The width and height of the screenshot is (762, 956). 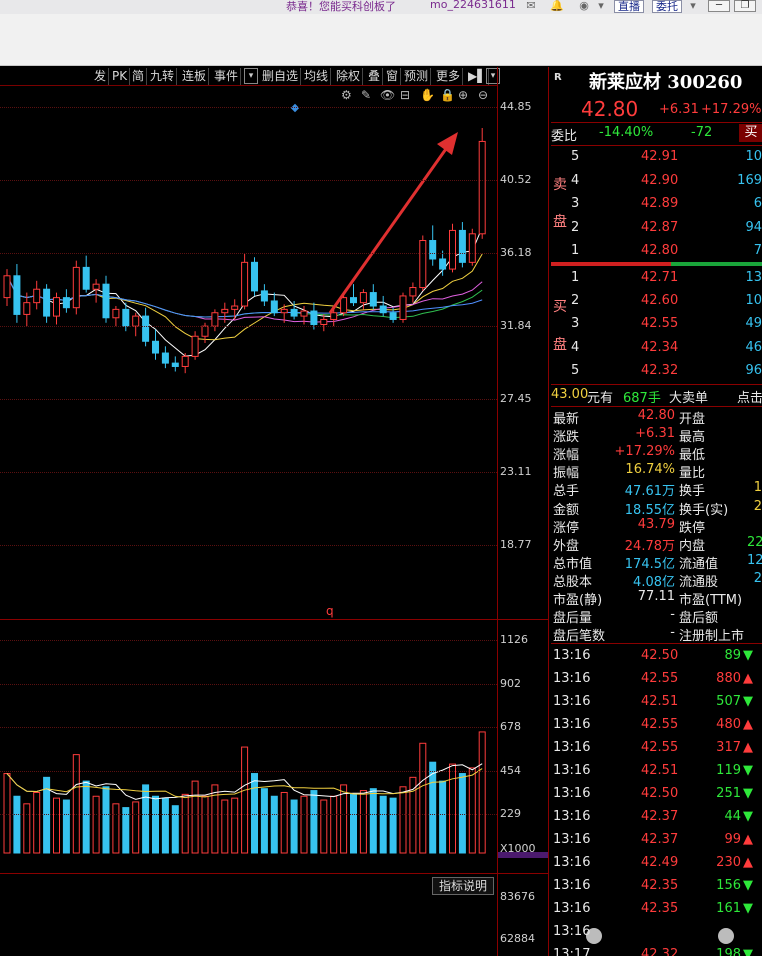 I want to click on live-button: 直播, so click(x=629, y=6).